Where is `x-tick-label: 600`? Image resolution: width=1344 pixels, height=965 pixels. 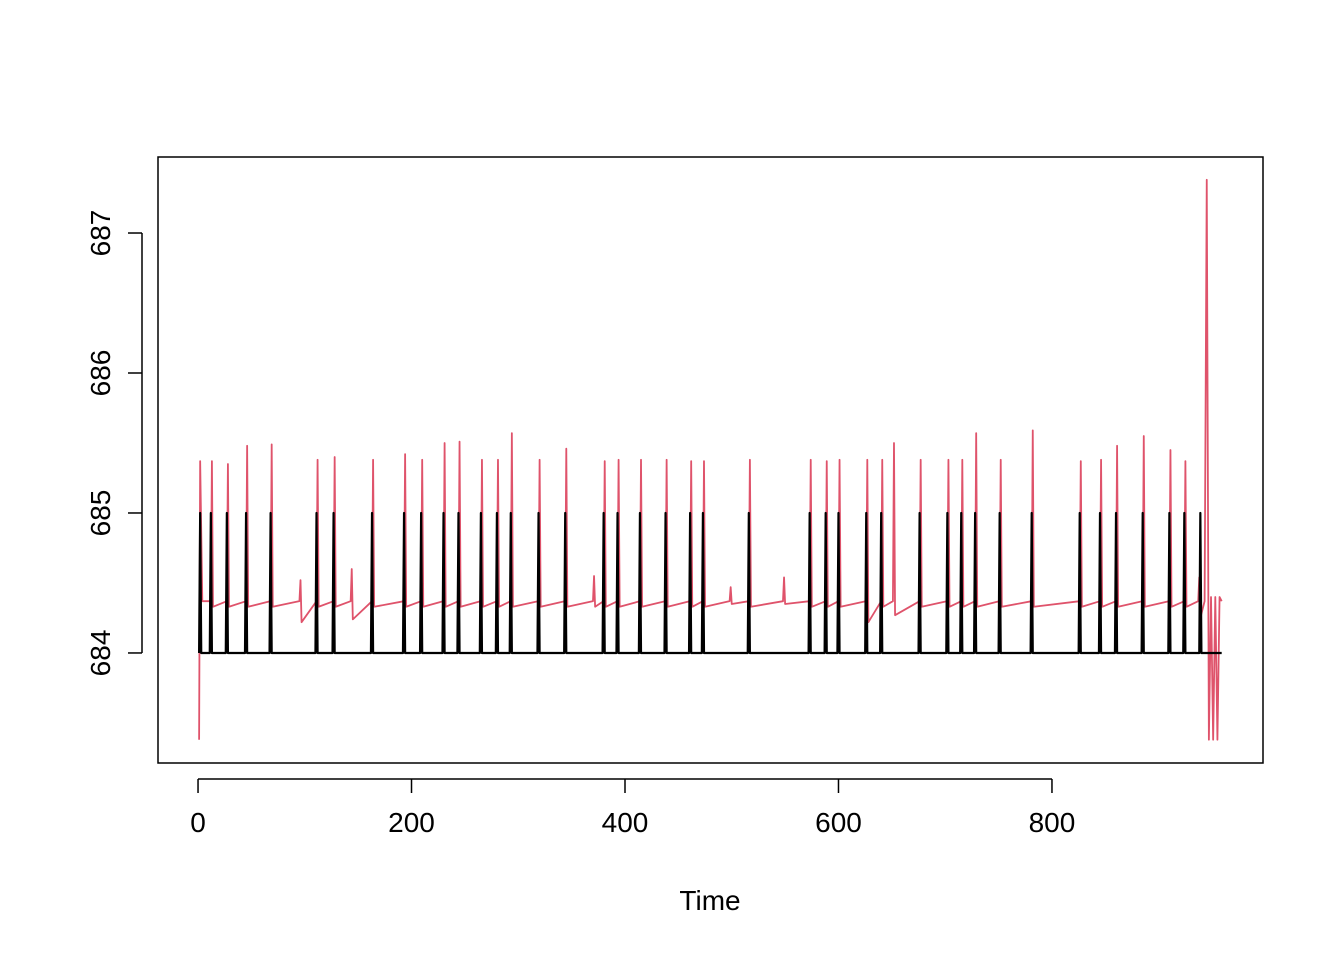
x-tick-label: 600 is located at coordinates (838, 822).